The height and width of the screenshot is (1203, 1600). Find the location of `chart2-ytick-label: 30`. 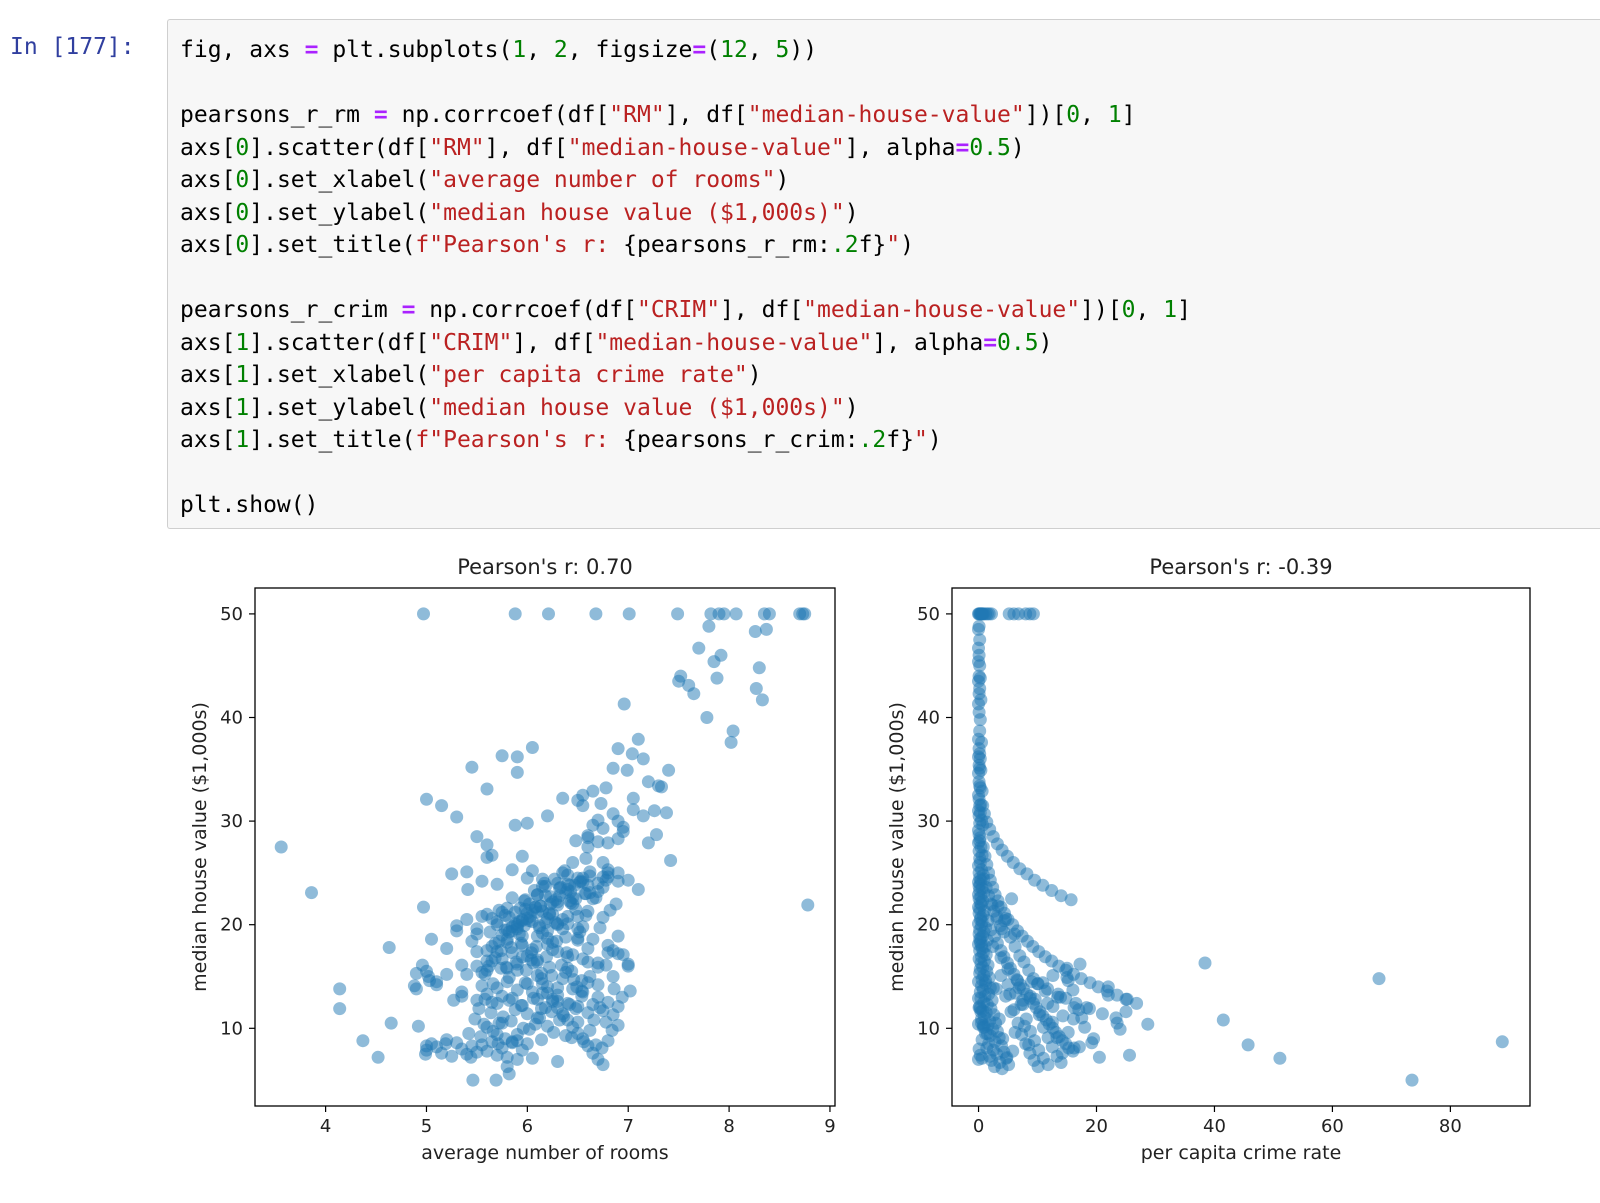

chart2-ytick-label: 30 is located at coordinates (928, 821).